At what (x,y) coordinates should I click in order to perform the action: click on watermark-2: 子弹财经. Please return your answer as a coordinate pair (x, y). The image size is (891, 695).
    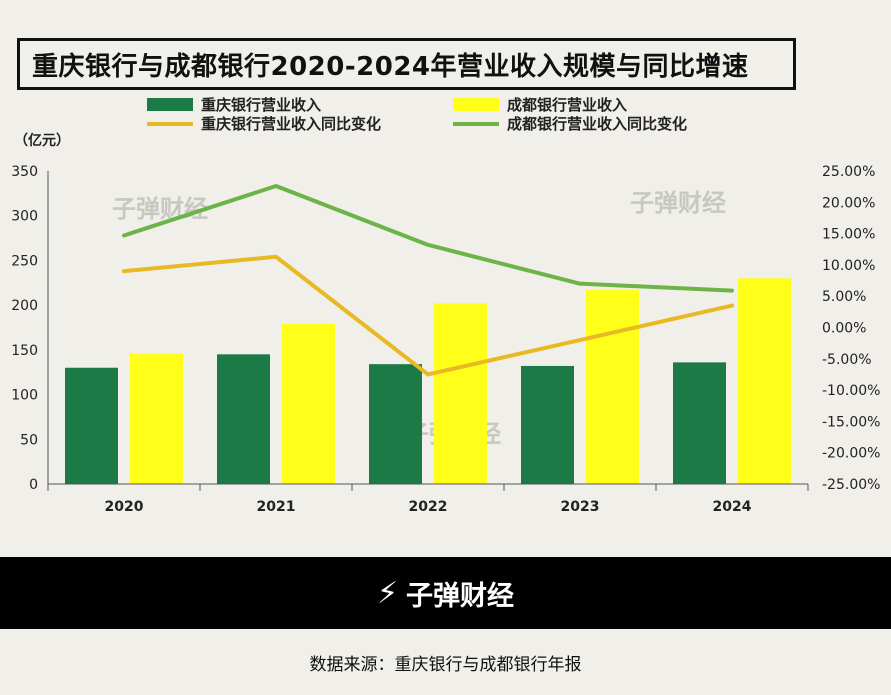
    Looking at the image, I should click on (678, 203).